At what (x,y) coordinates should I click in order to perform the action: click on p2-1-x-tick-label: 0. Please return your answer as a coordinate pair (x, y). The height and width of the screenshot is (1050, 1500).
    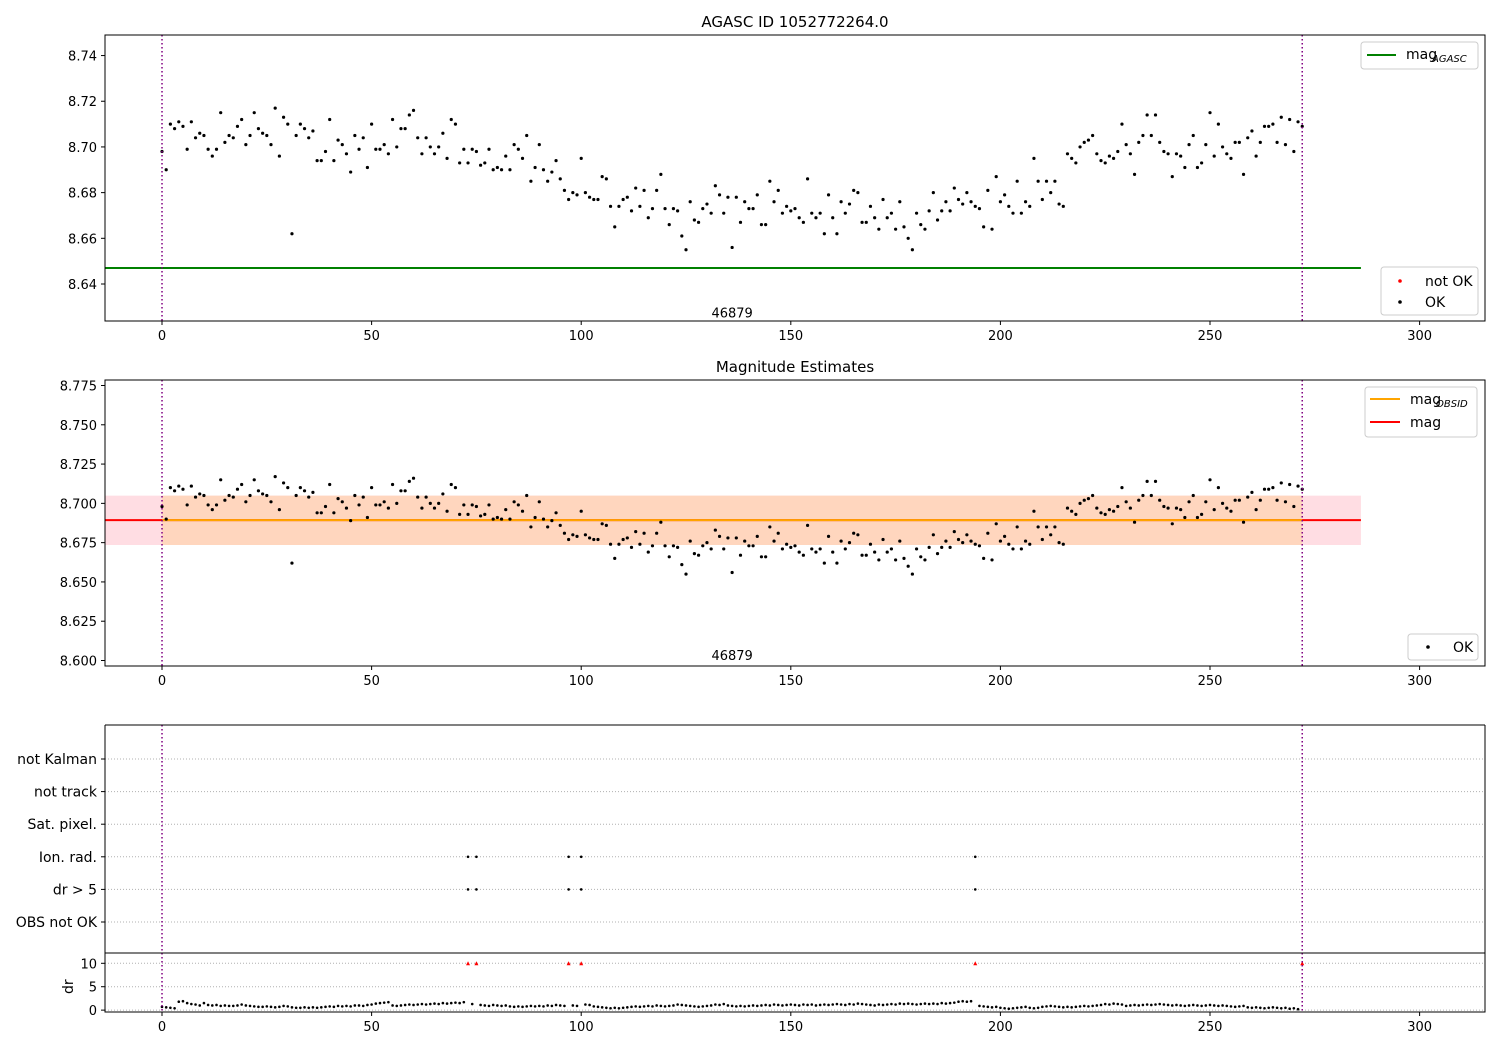
    Looking at the image, I should click on (162, 681).